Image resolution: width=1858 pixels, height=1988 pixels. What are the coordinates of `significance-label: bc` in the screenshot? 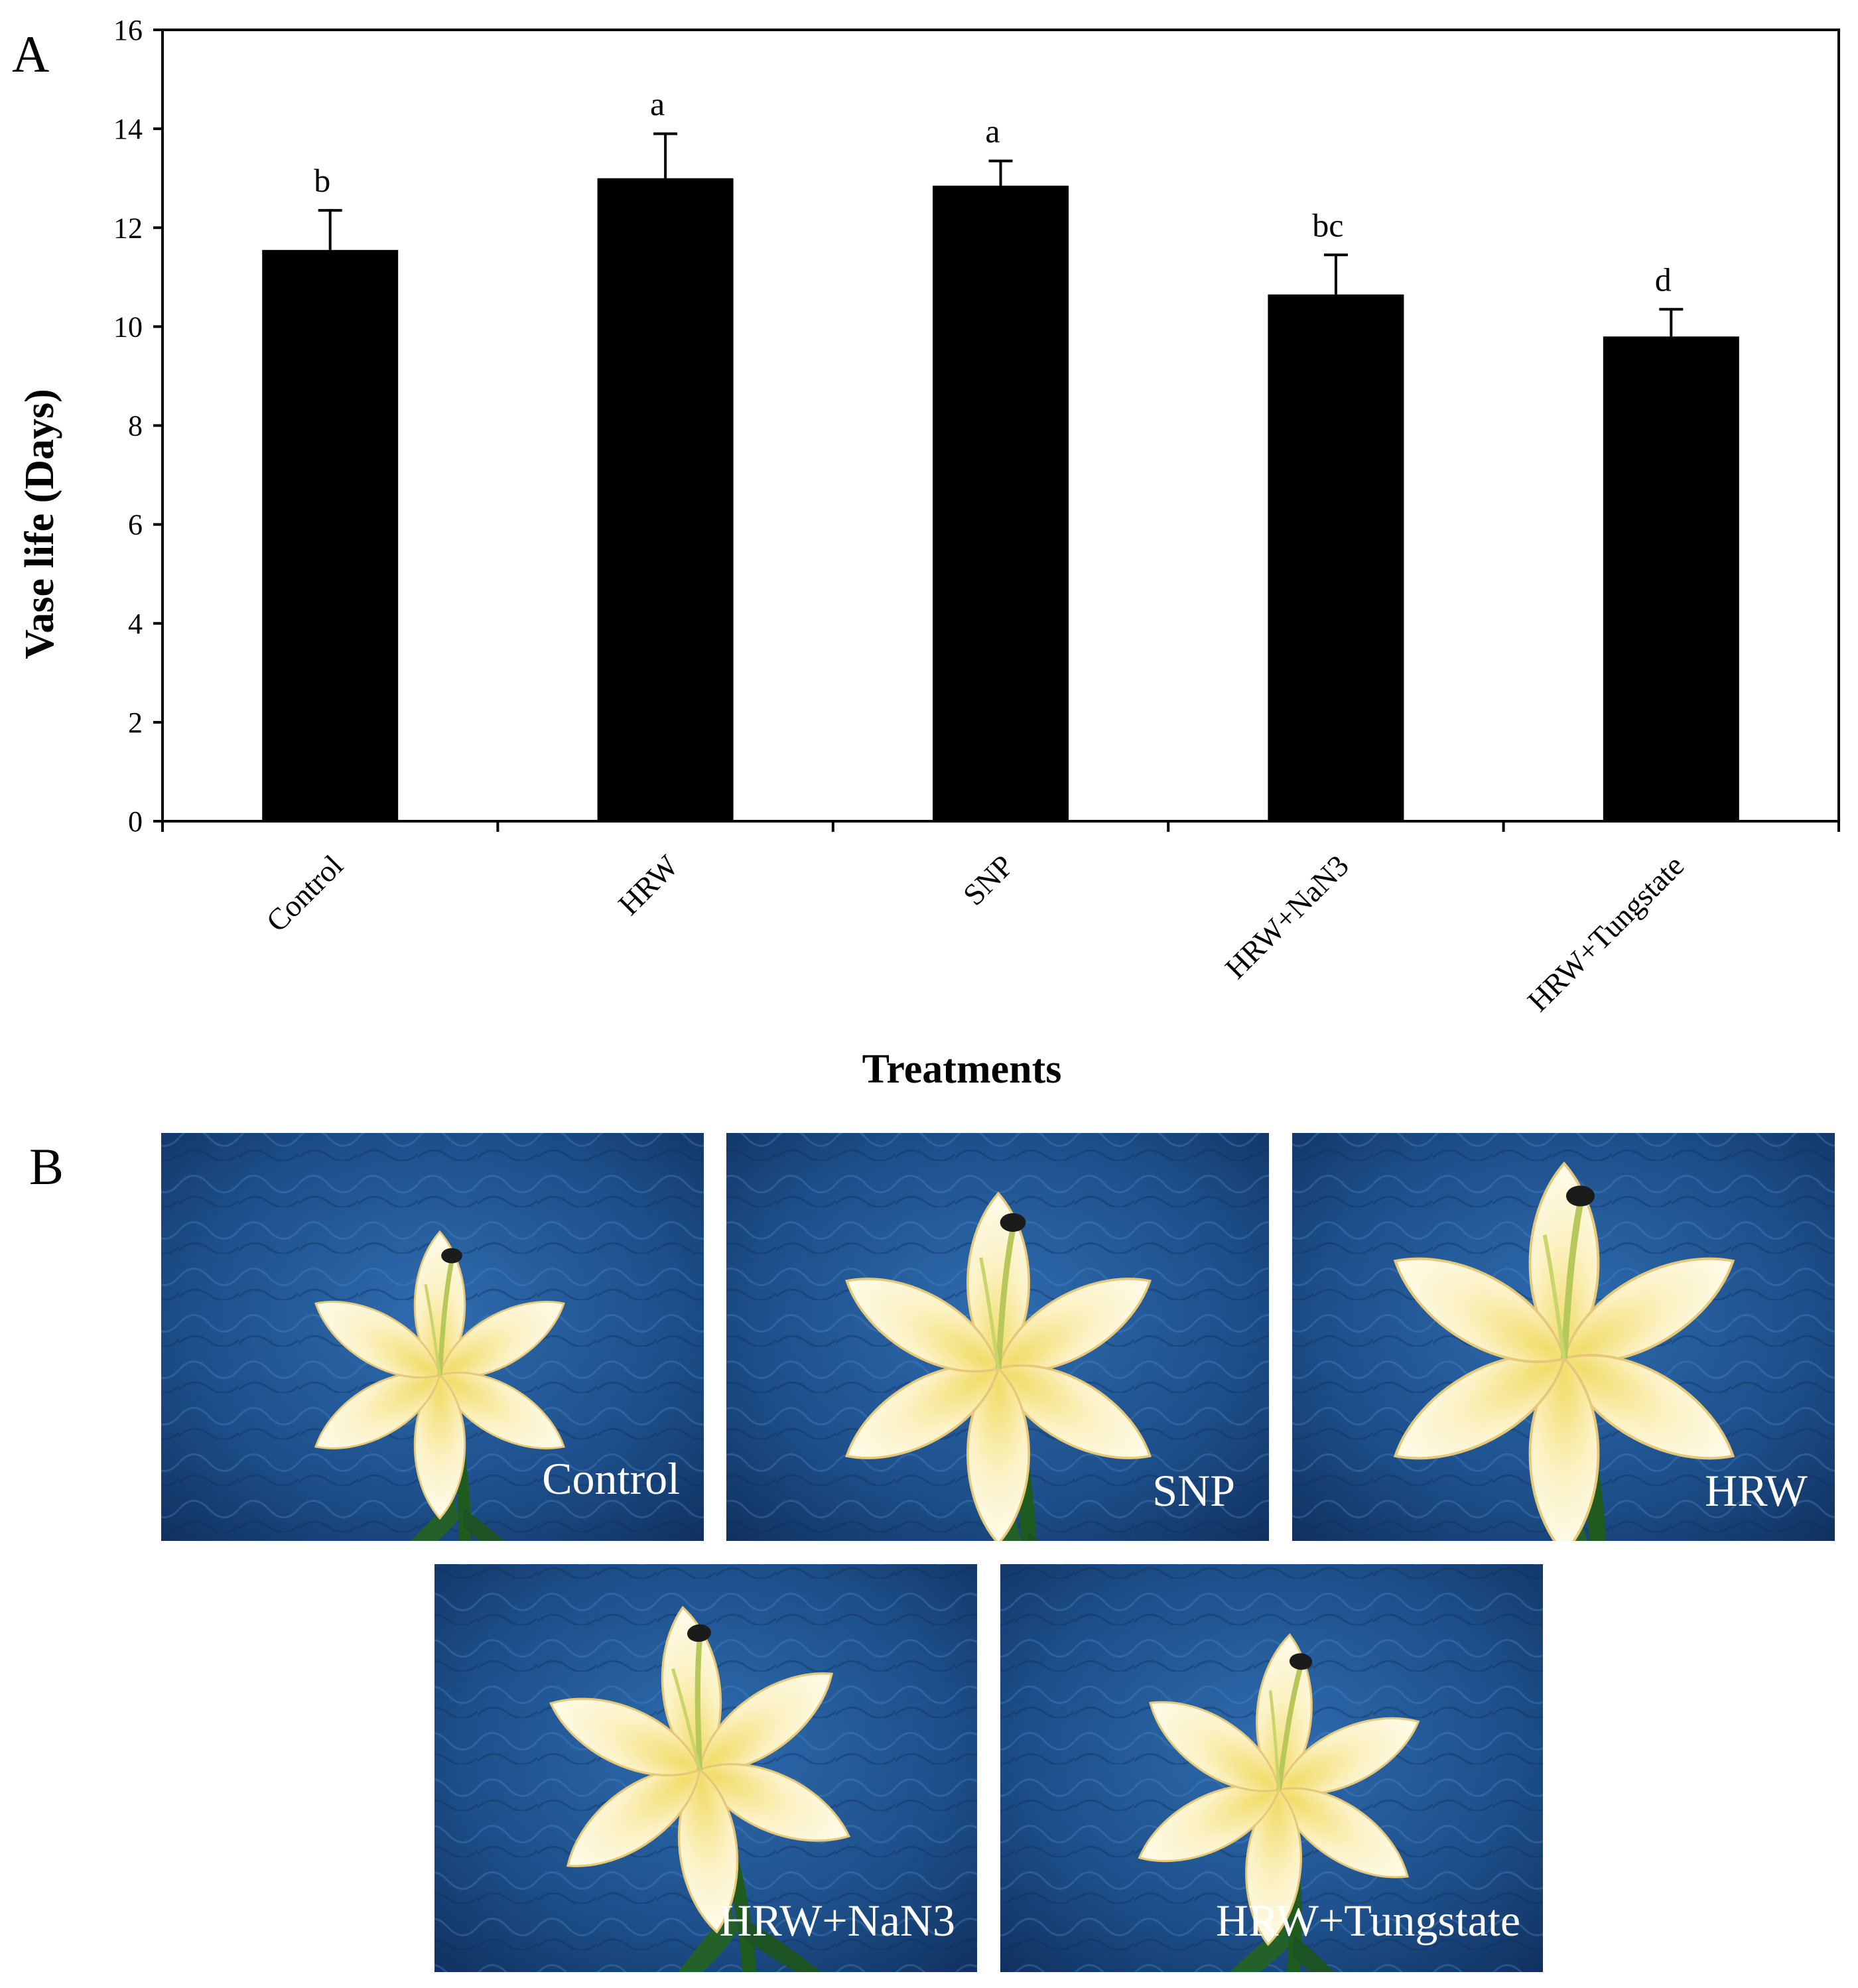 It's located at (1327, 224).